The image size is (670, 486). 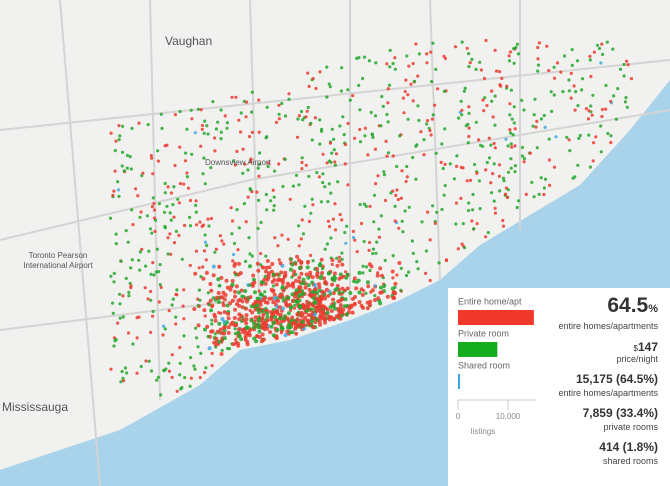 I want to click on price-currency: $, so click(x=635, y=348).